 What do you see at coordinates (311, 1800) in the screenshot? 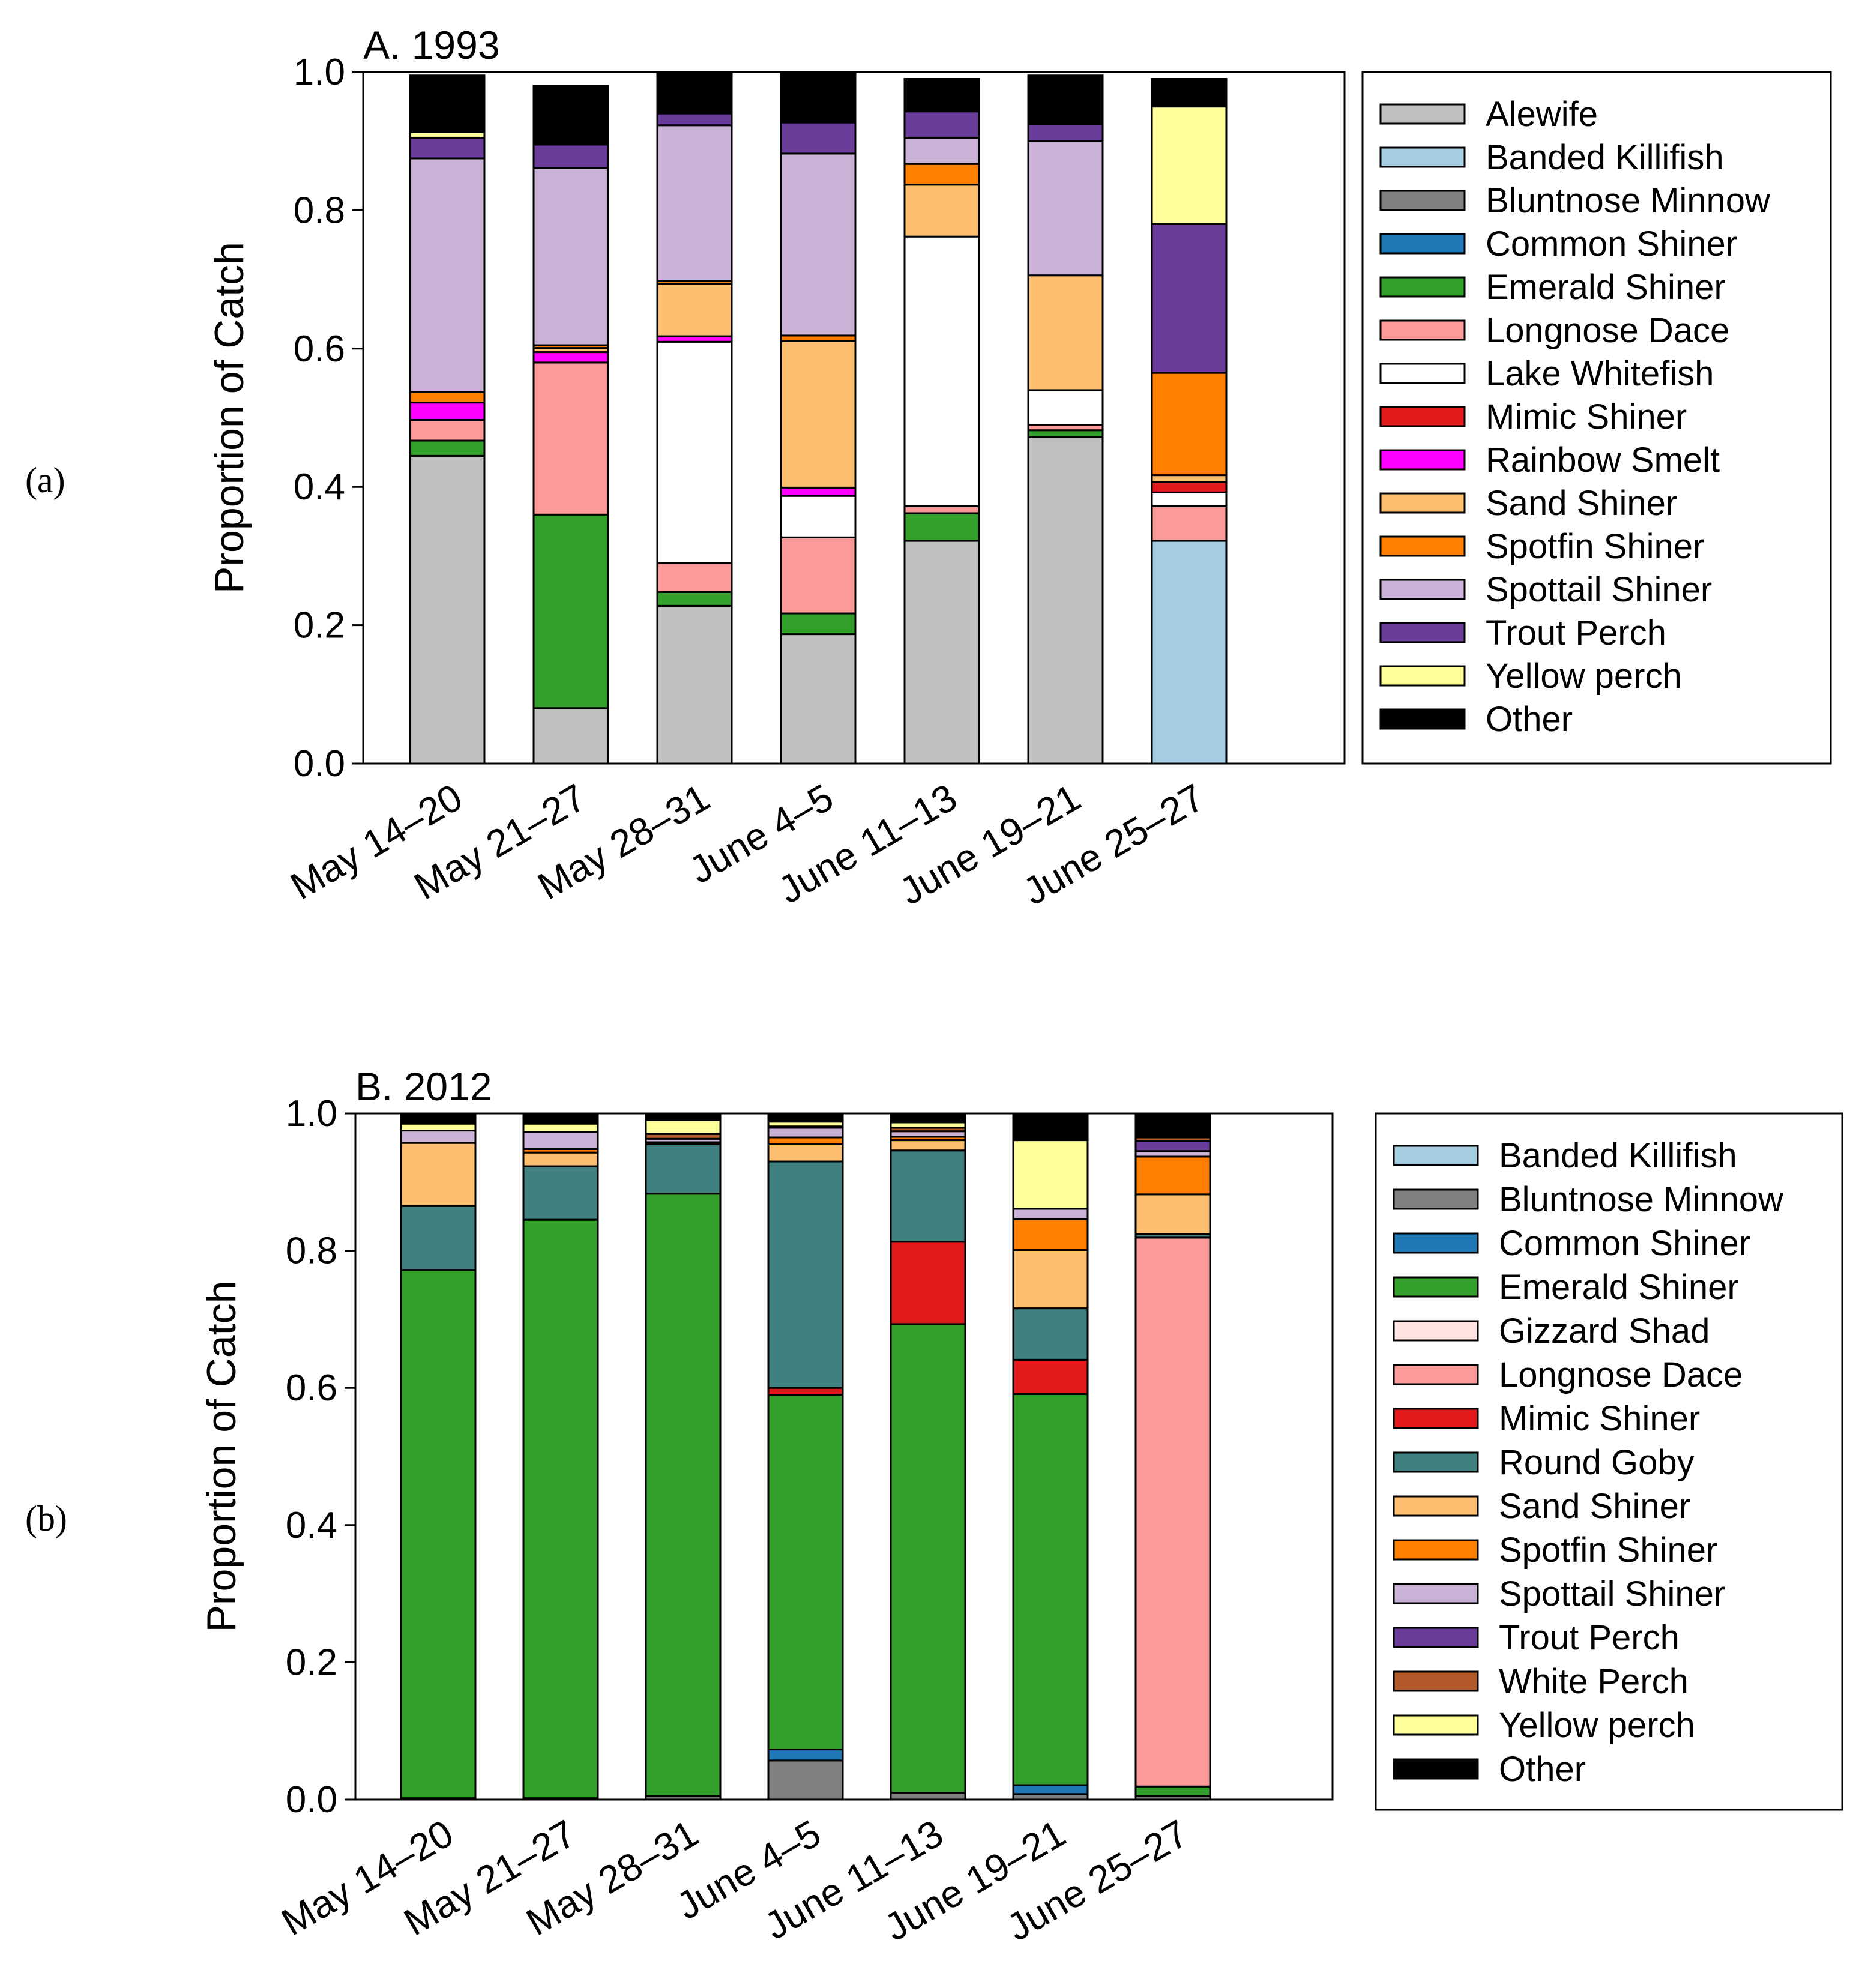
I see `y-tick-label-b: 0.0` at bounding box center [311, 1800].